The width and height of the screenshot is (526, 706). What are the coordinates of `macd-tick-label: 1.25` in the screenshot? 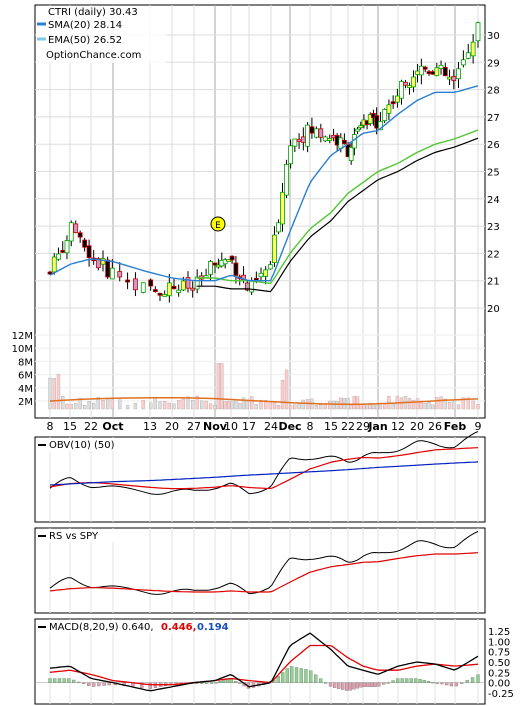 It's located at (499, 632).